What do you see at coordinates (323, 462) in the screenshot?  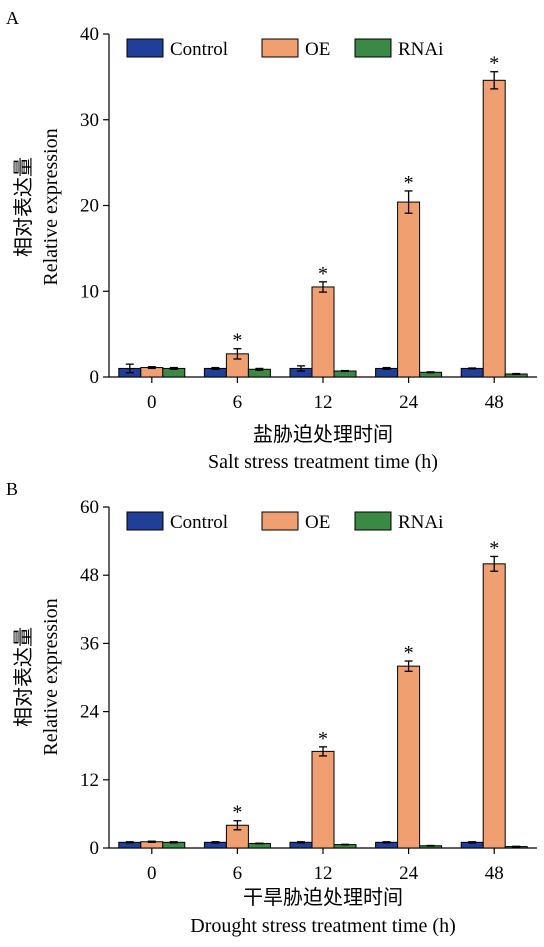 I see `x-axis-title: Salt stress treatment time (h)` at bounding box center [323, 462].